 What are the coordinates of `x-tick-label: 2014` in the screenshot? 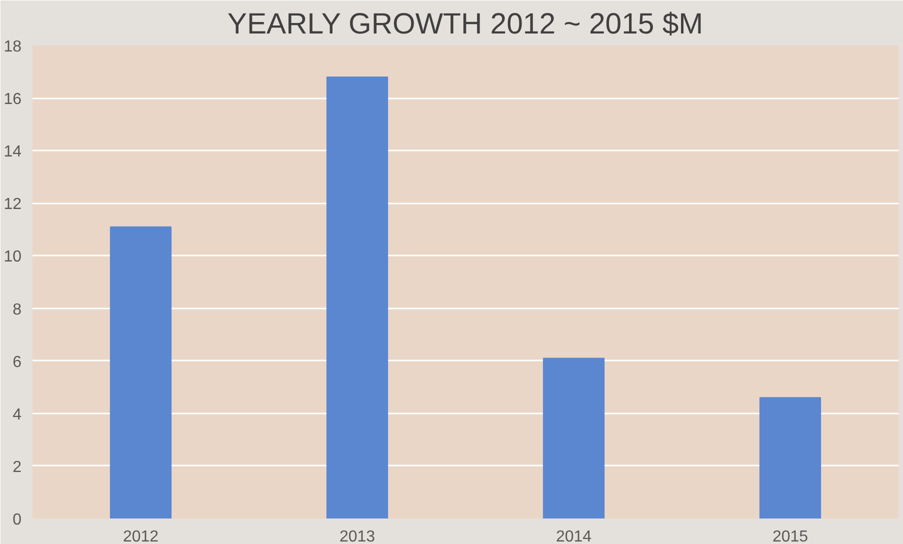 It's located at (574, 536).